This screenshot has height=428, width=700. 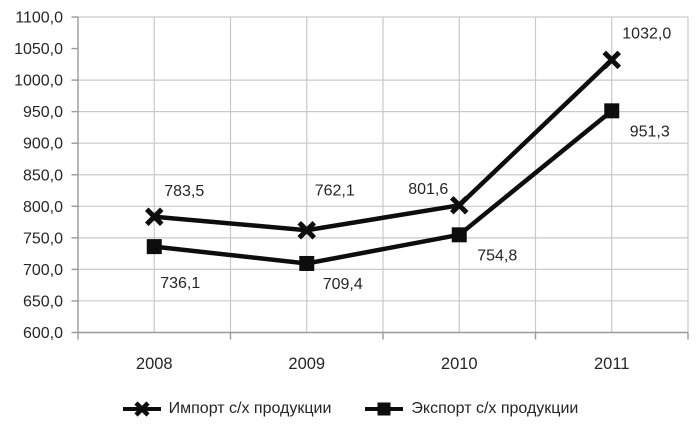 What do you see at coordinates (43, 270) in the screenshot?
I see `y-tick-label: 700,0` at bounding box center [43, 270].